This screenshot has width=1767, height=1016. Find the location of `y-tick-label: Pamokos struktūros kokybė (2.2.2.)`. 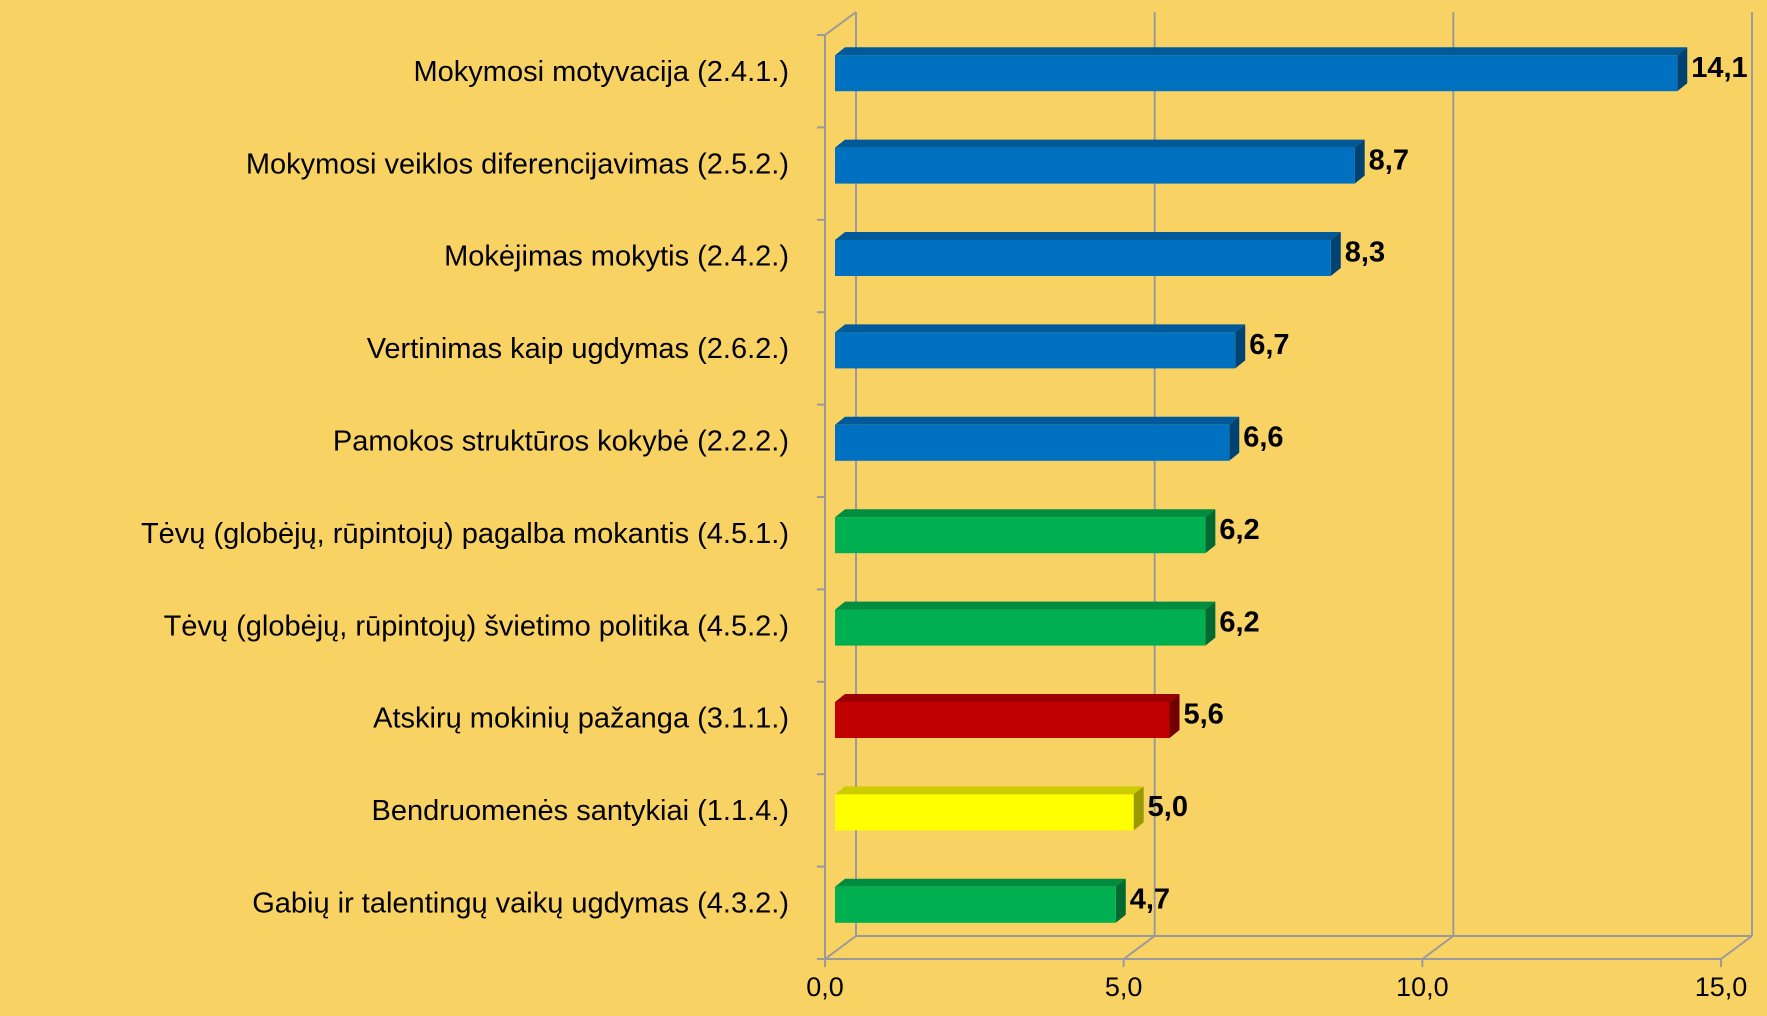

y-tick-label: Pamokos struktūros kokybė (2.2.2.) is located at coordinates (561, 441).